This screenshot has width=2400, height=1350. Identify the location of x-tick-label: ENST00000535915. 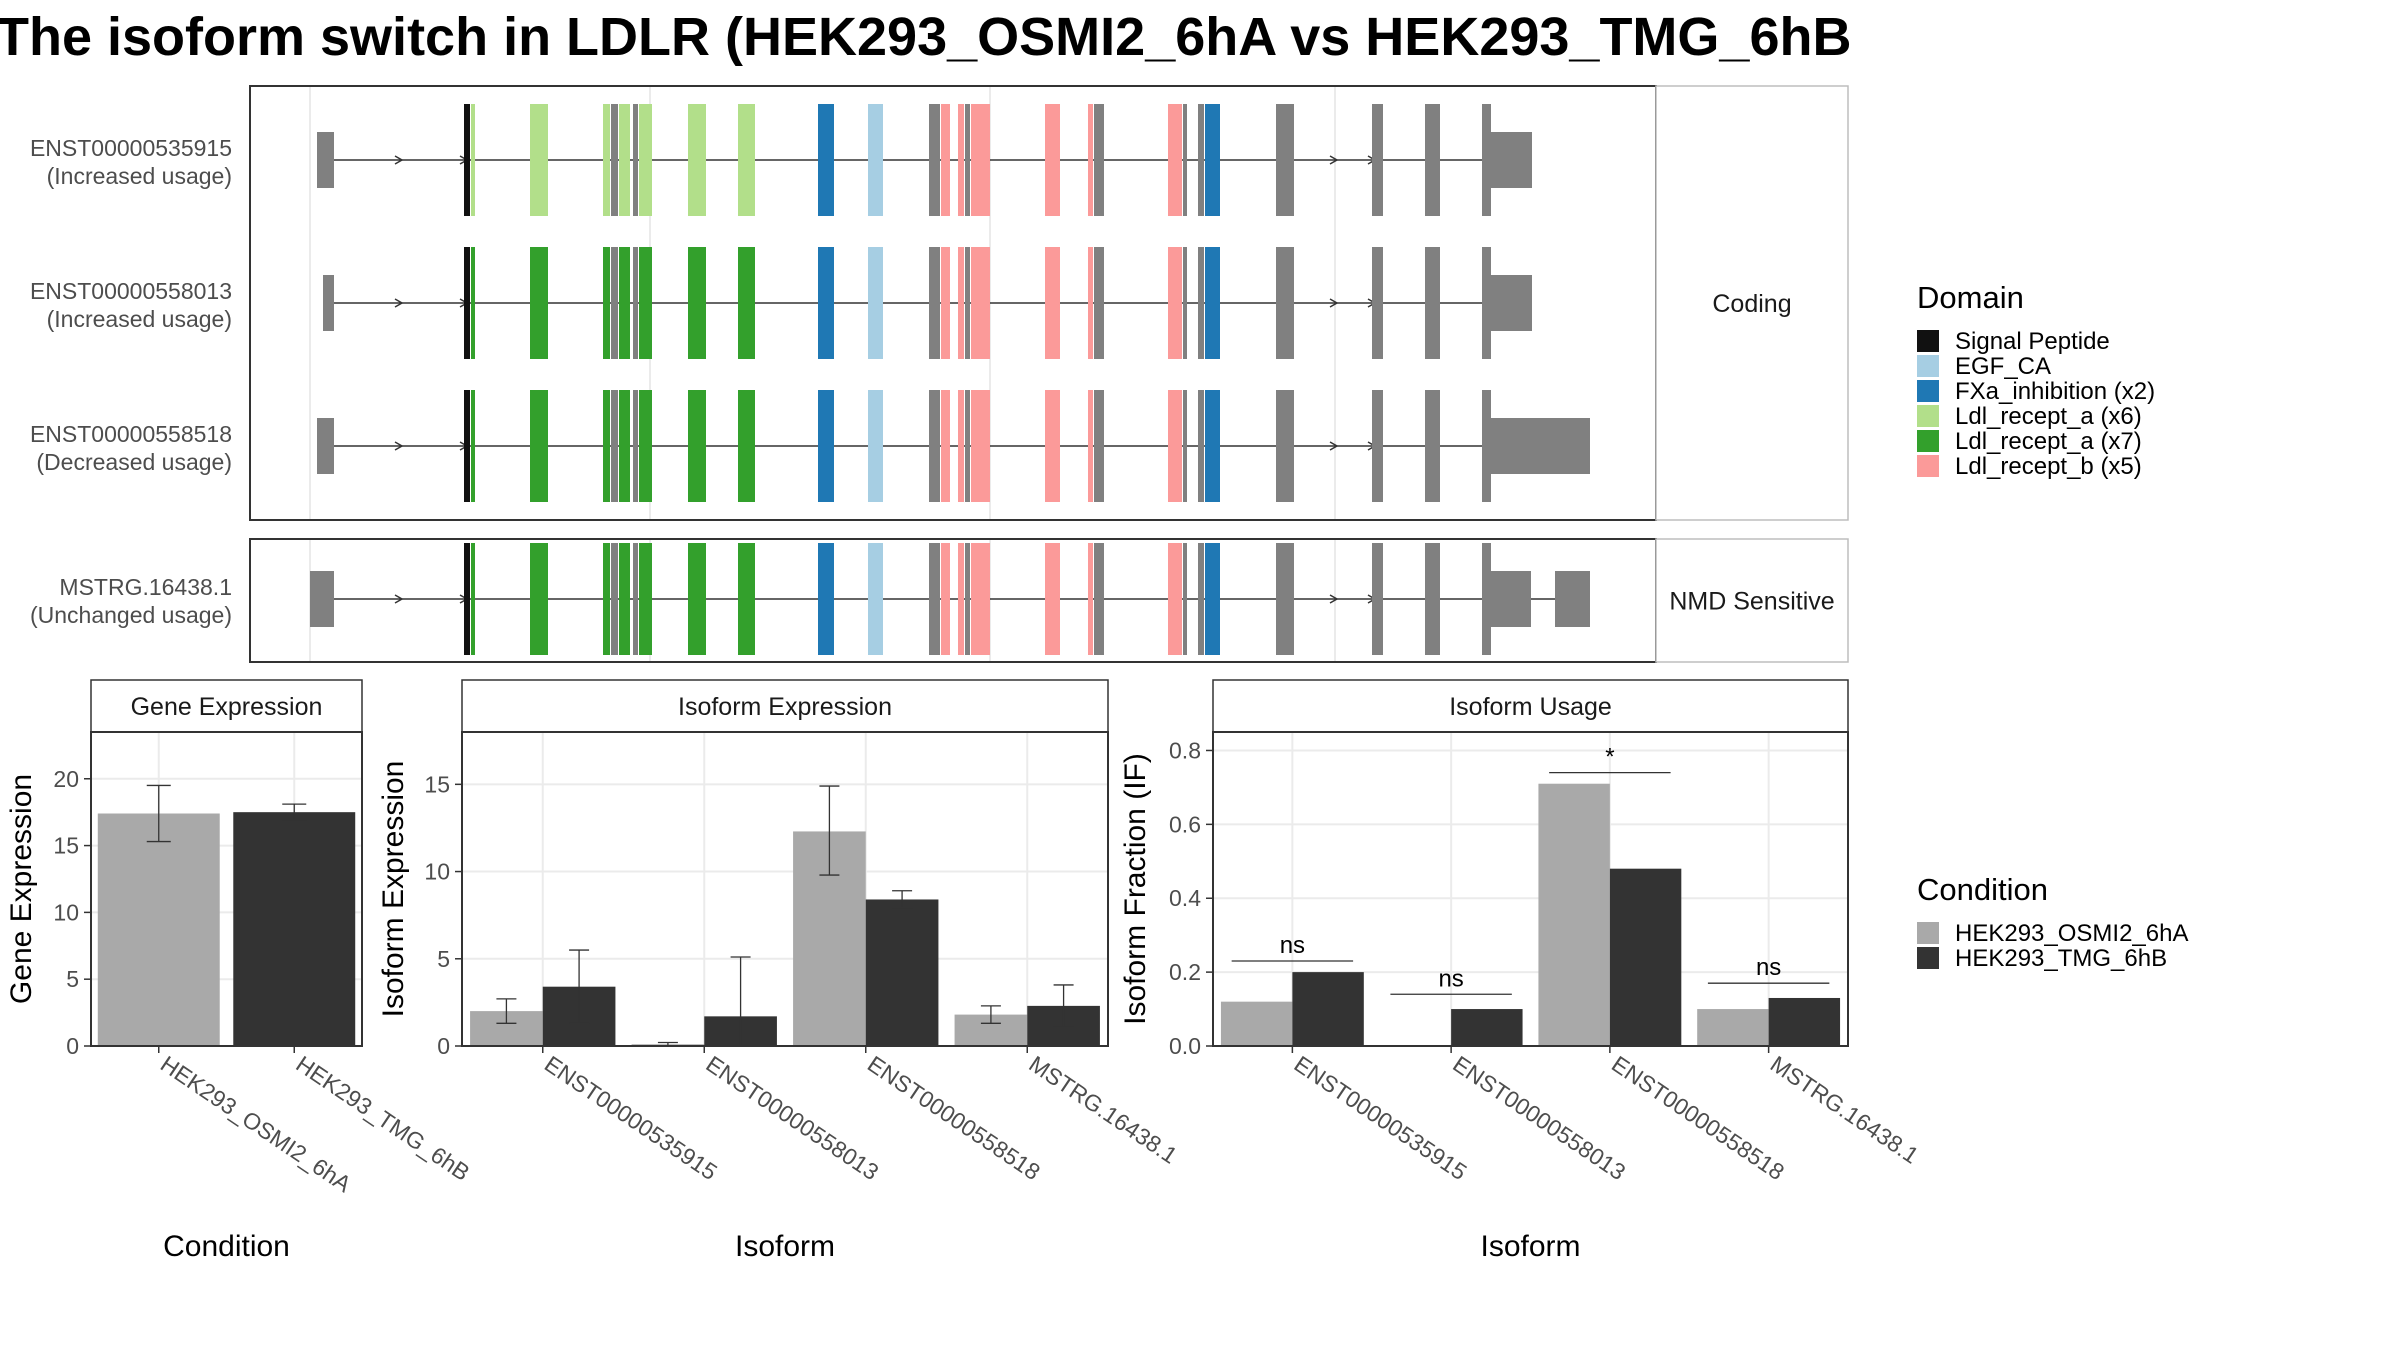
(631, 1118).